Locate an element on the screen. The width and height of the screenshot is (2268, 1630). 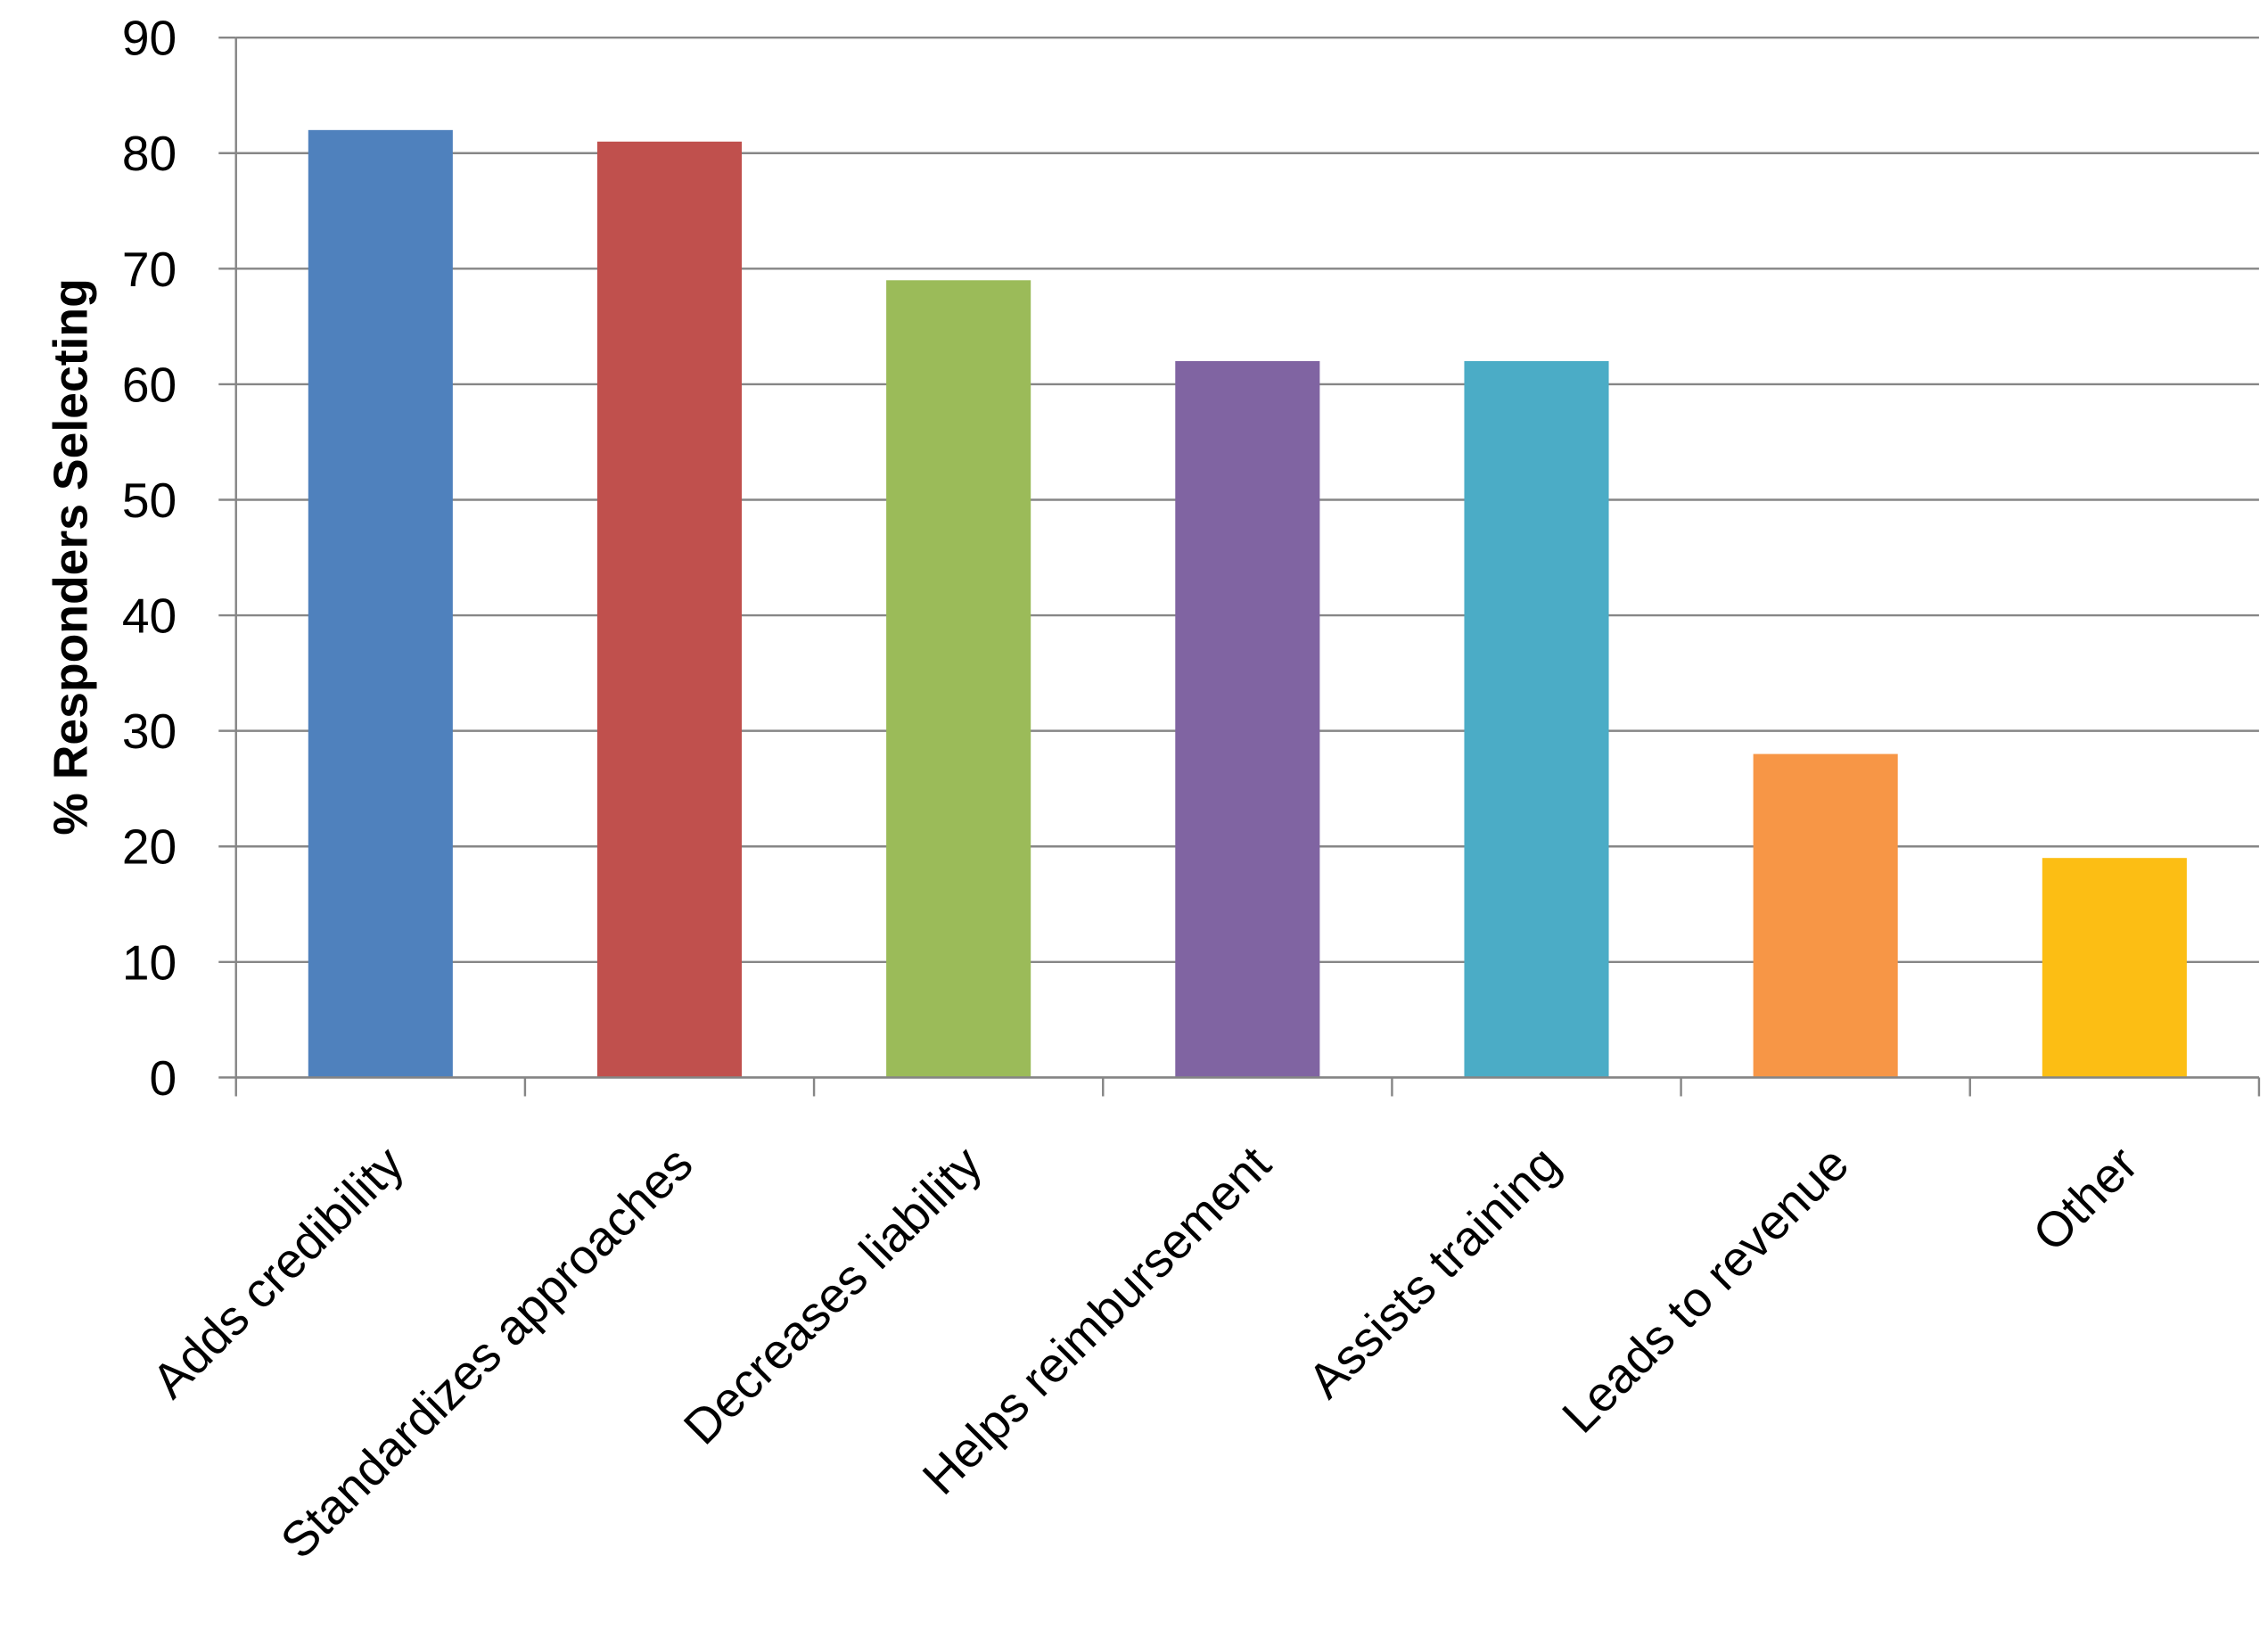
x-tick-label: Leads to revenue is located at coordinates (1705, 1290).